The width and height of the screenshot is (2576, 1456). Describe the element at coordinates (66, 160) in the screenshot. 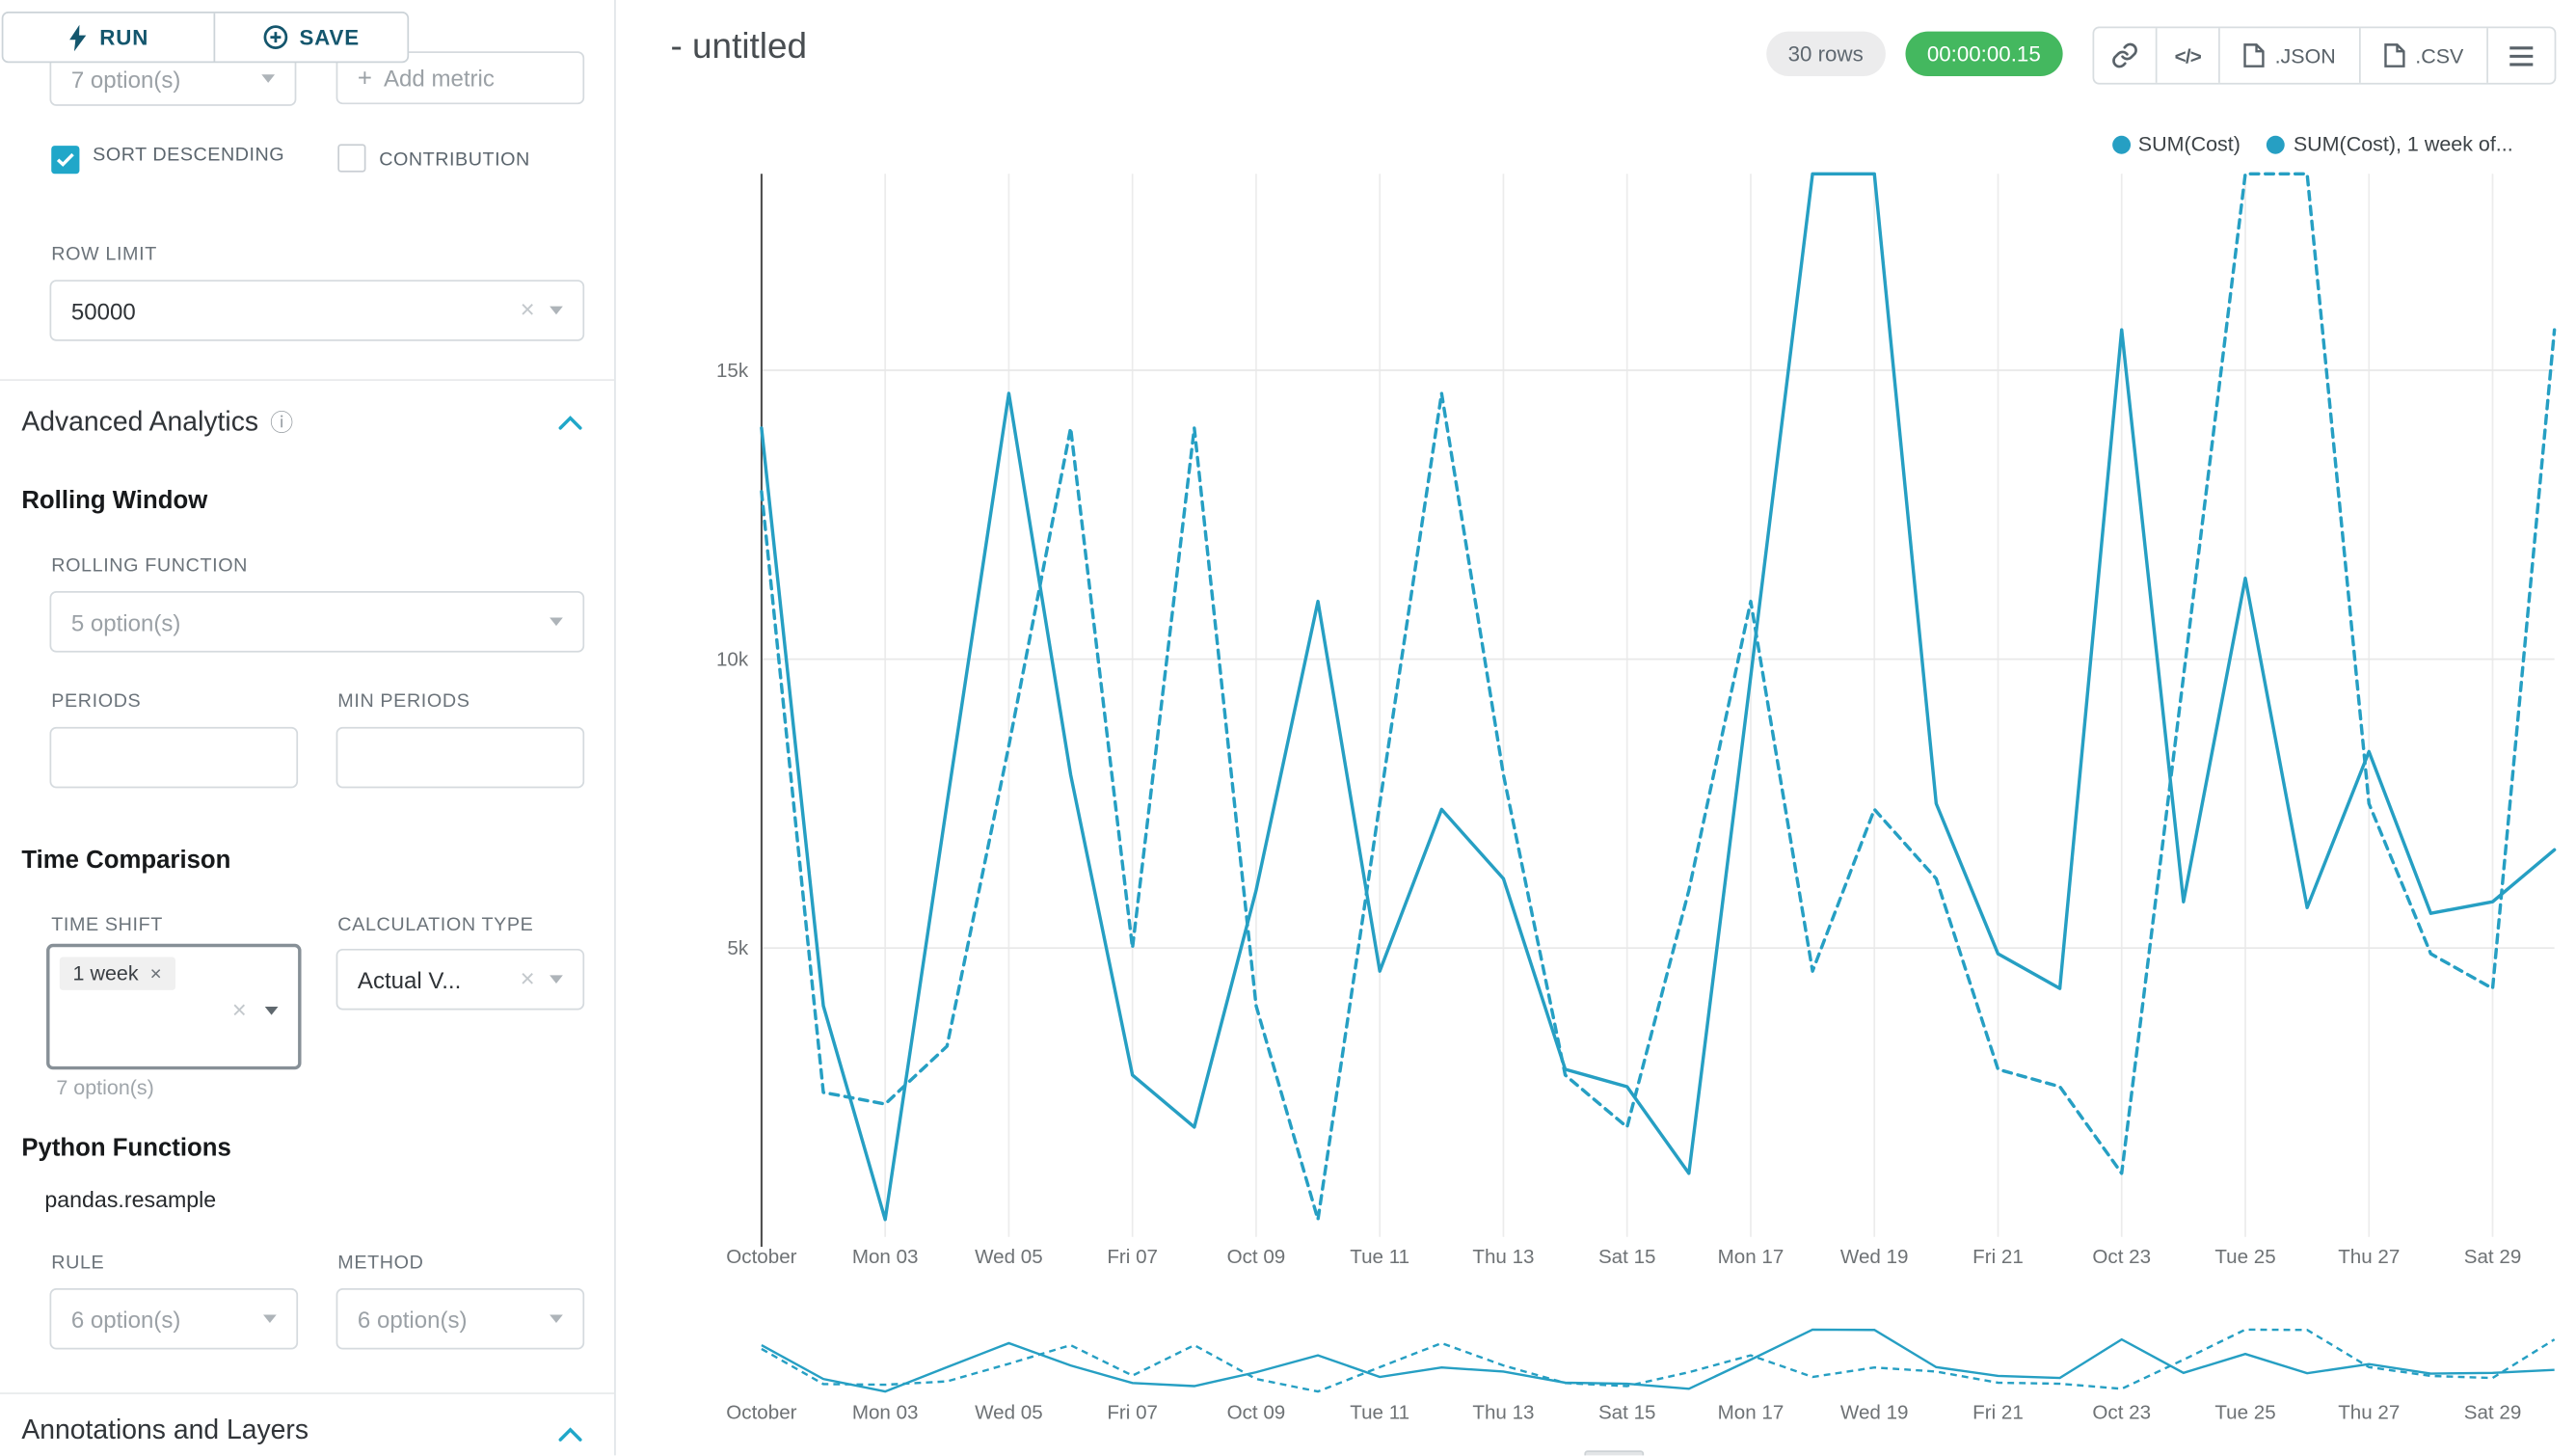

I see `checkbox-checked-icon` at that location.